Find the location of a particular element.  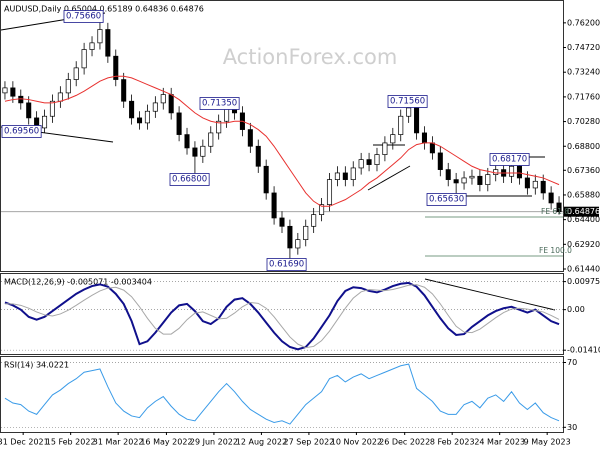

y-tick-label: 0.73240 is located at coordinates (583, 72).